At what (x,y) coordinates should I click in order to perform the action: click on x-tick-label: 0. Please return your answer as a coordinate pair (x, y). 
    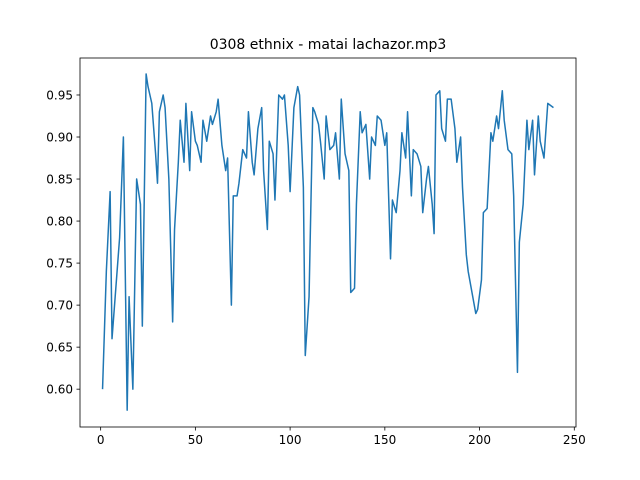
    Looking at the image, I should click on (101, 440).